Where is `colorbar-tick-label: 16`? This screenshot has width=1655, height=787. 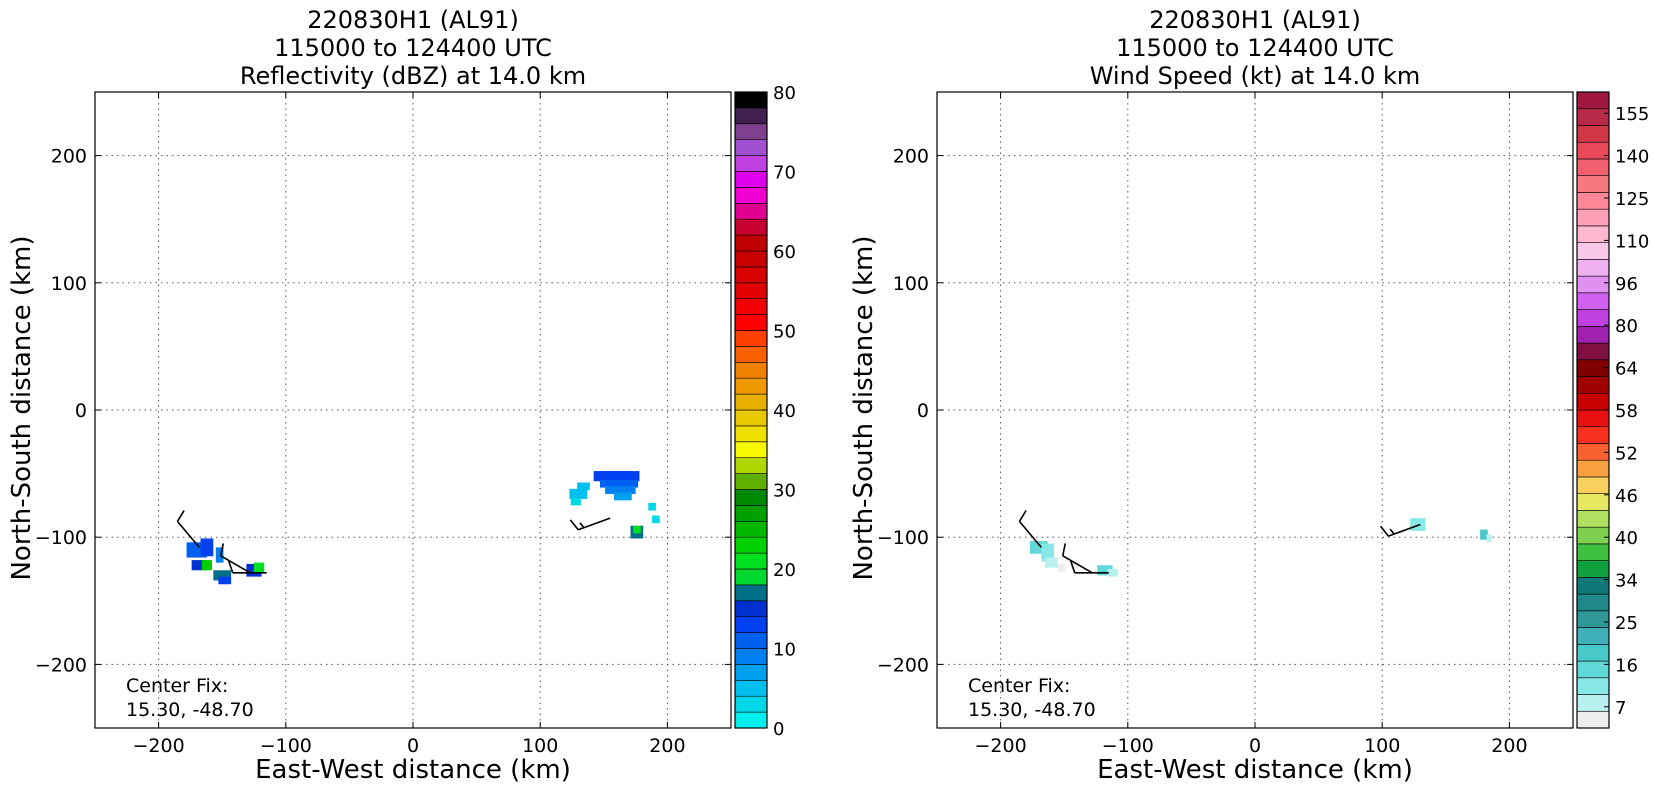
colorbar-tick-label: 16 is located at coordinates (1626, 665).